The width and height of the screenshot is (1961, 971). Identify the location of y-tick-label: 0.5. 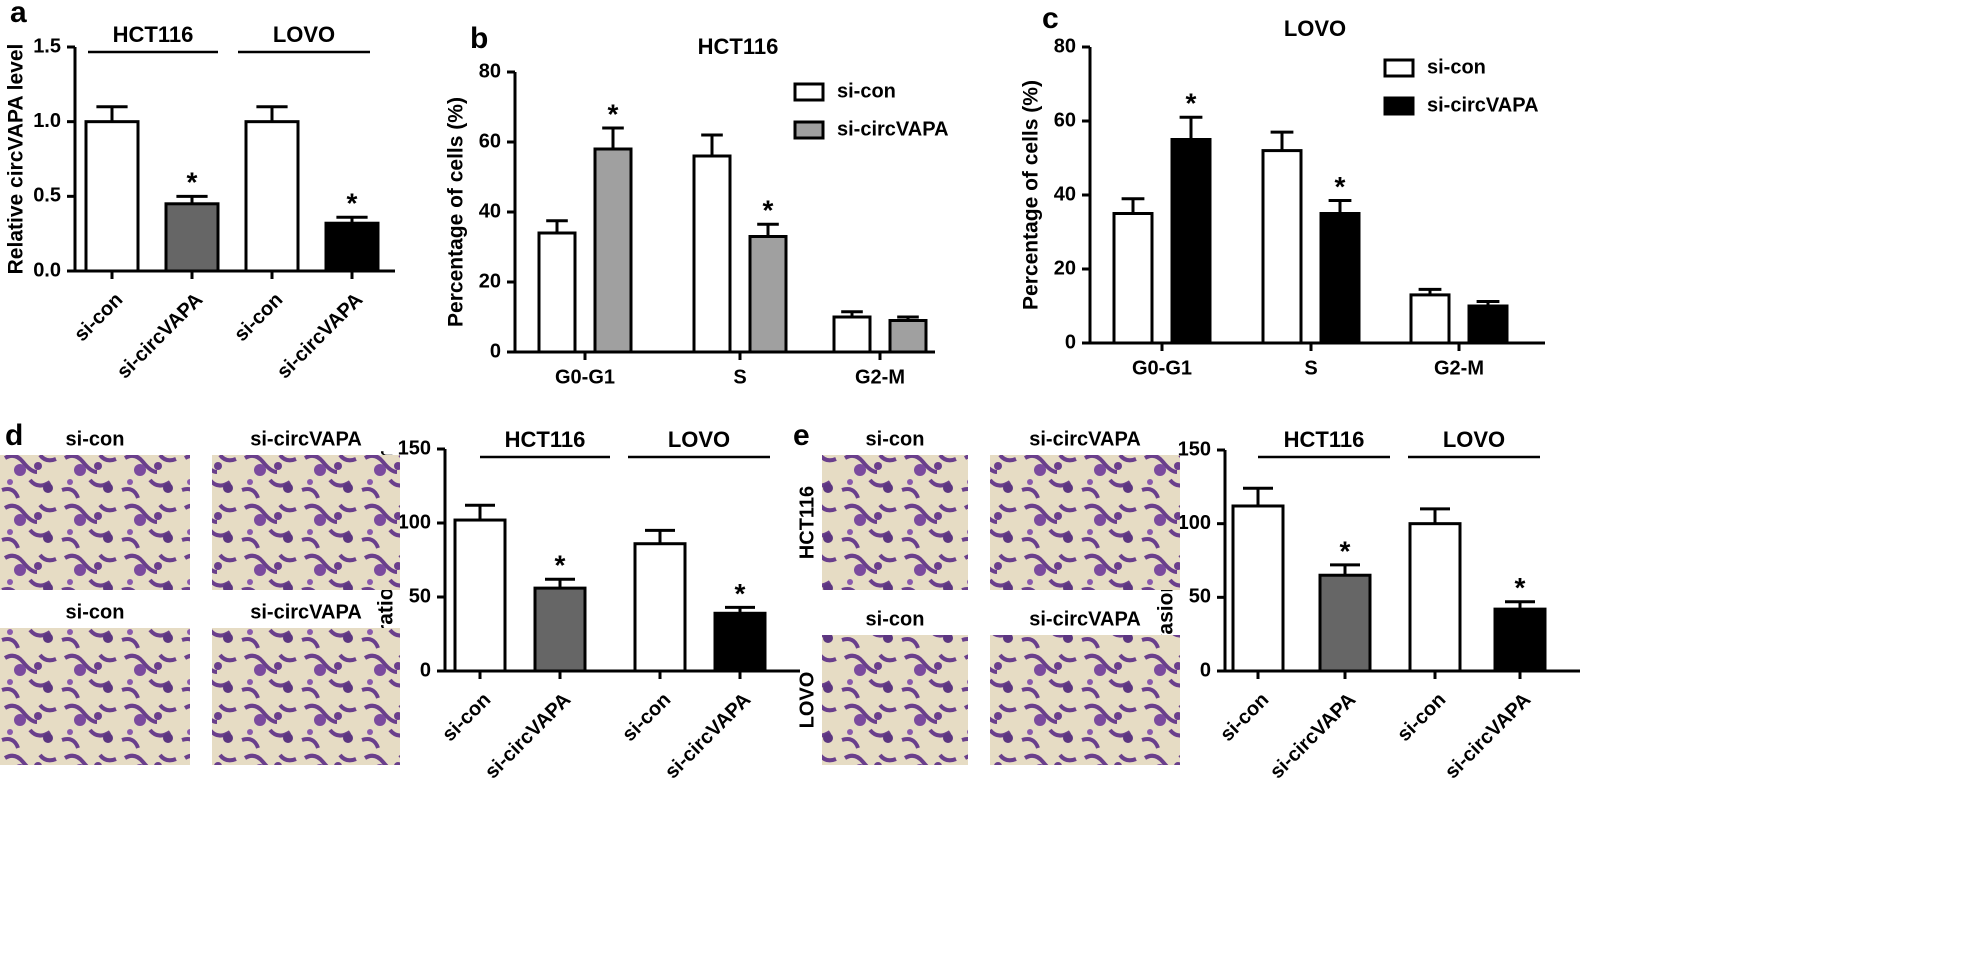
(47, 196).